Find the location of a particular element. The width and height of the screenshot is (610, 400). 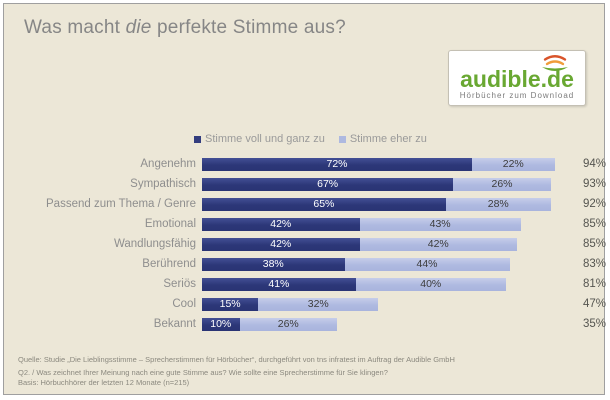

audible-logo-text: audible.de is located at coordinates (517, 73).